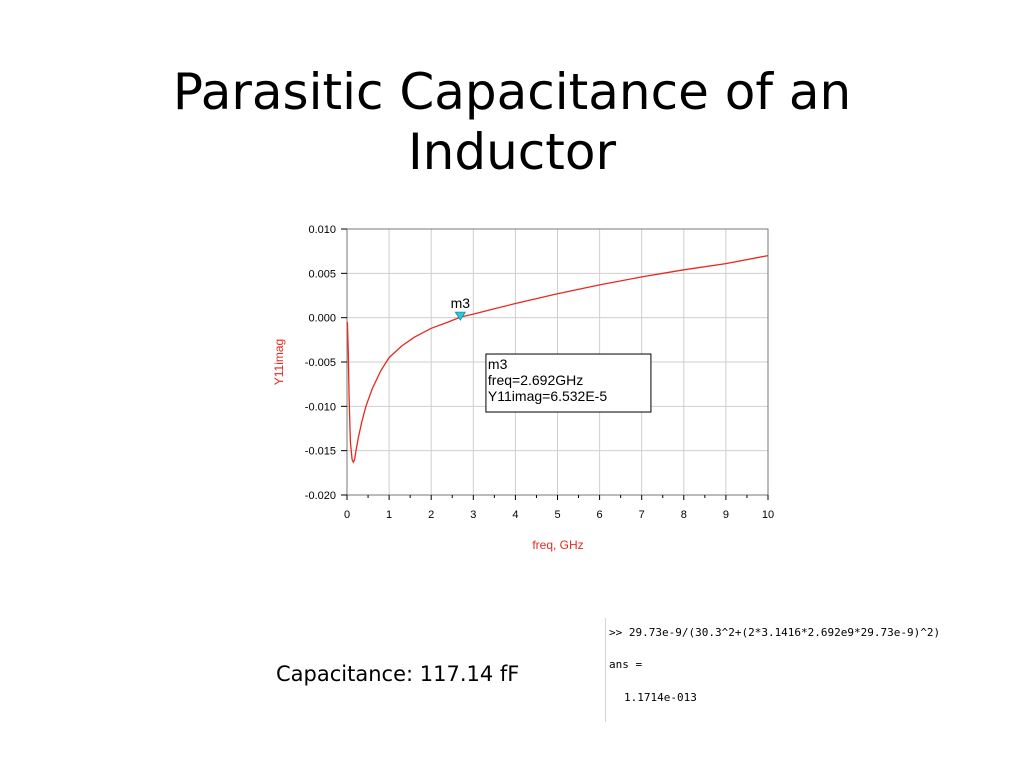 This screenshot has width=1024, height=768. What do you see at coordinates (547, 396) in the screenshot?
I see `marker-readout-line: Y11imag=6.532E-5` at bounding box center [547, 396].